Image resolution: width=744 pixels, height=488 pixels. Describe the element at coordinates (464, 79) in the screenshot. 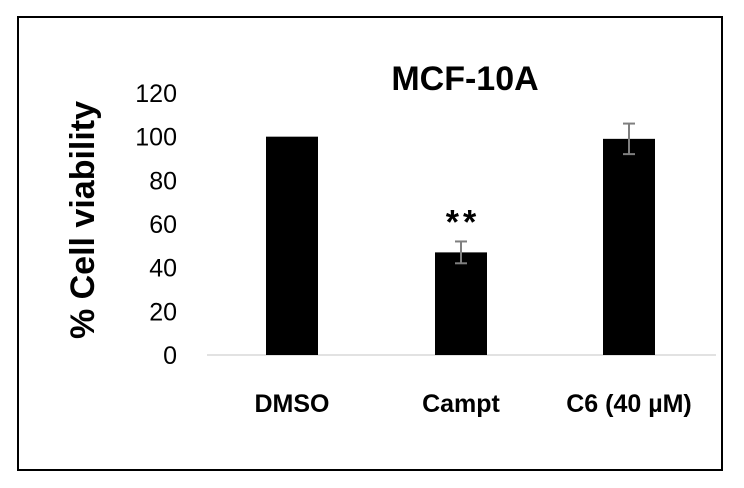

I see `chart-title: MCF-10A` at that location.